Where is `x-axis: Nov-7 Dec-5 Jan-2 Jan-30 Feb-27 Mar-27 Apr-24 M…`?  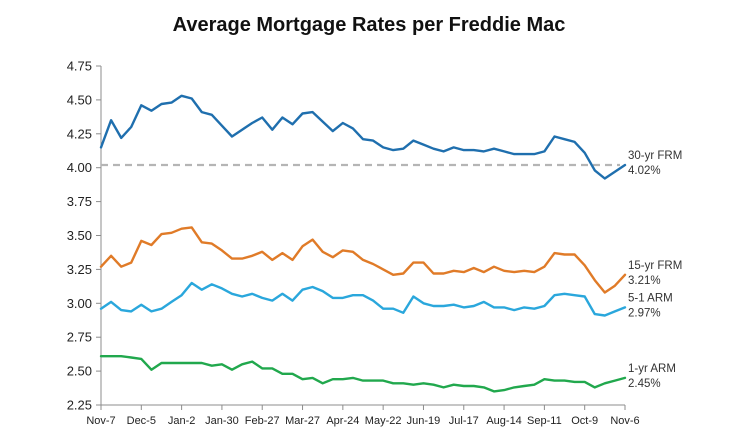 x-axis: Nov-7 Dec-5 Jan-2 Jan-30 Feb-27 Mar-27 Apr-24 M… is located at coordinates (363, 415).